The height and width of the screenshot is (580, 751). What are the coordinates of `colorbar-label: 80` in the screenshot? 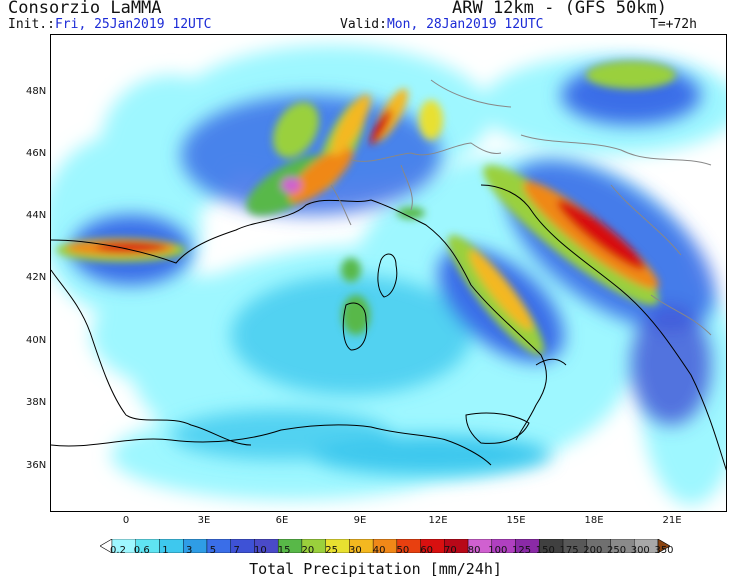 It's located at (474, 550).